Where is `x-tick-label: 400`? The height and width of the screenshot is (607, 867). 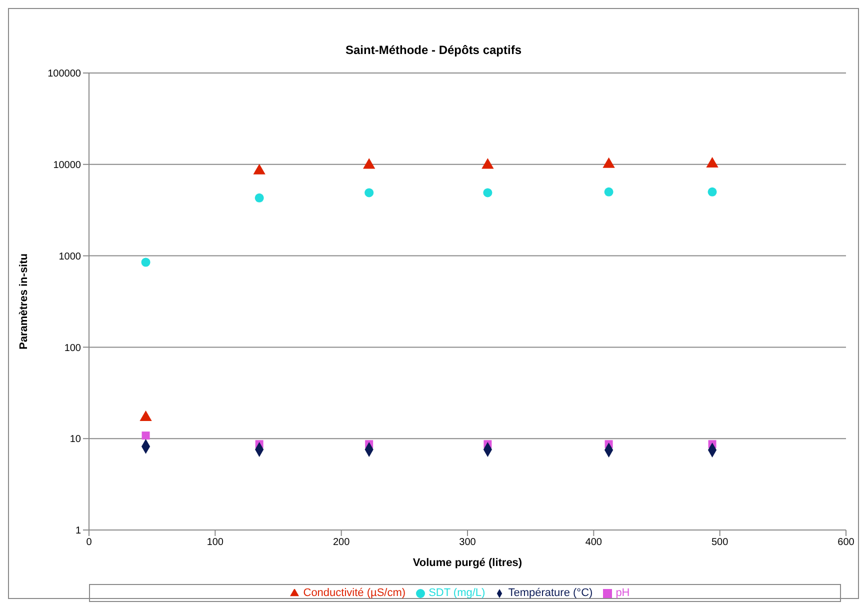 x-tick-label: 400 is located at coordinates (593, 542).